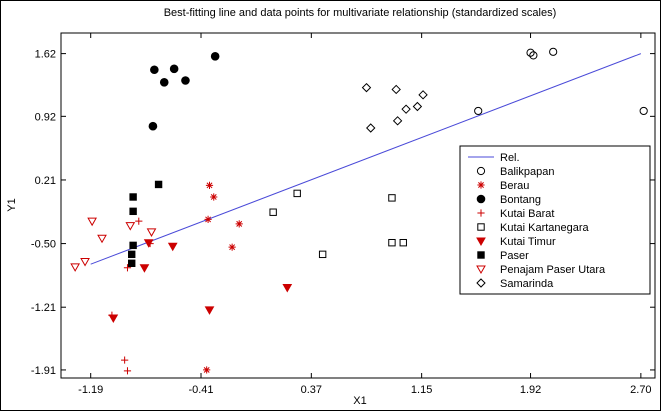 This screenshot has width=661, height=411. Describe the element at coordinates (311, 390) in the screenshot. I see `x-tick-label: 0.37` at that location.